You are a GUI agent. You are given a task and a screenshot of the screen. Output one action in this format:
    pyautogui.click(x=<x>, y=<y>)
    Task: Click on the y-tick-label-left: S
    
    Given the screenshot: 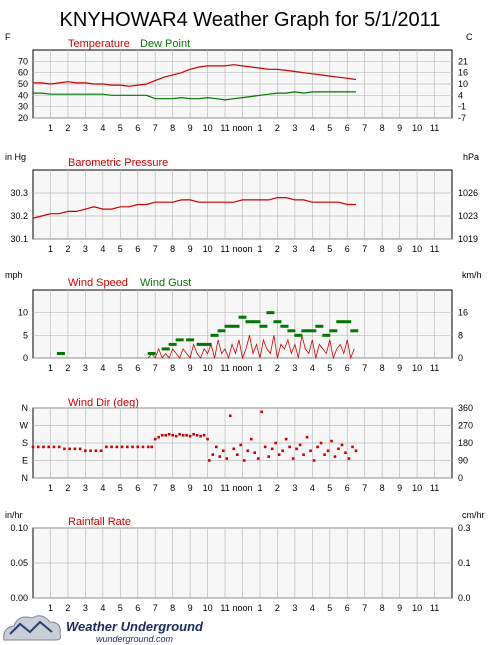 What is the action you would take?
    pyautogui.click(x=25, y=443)
    